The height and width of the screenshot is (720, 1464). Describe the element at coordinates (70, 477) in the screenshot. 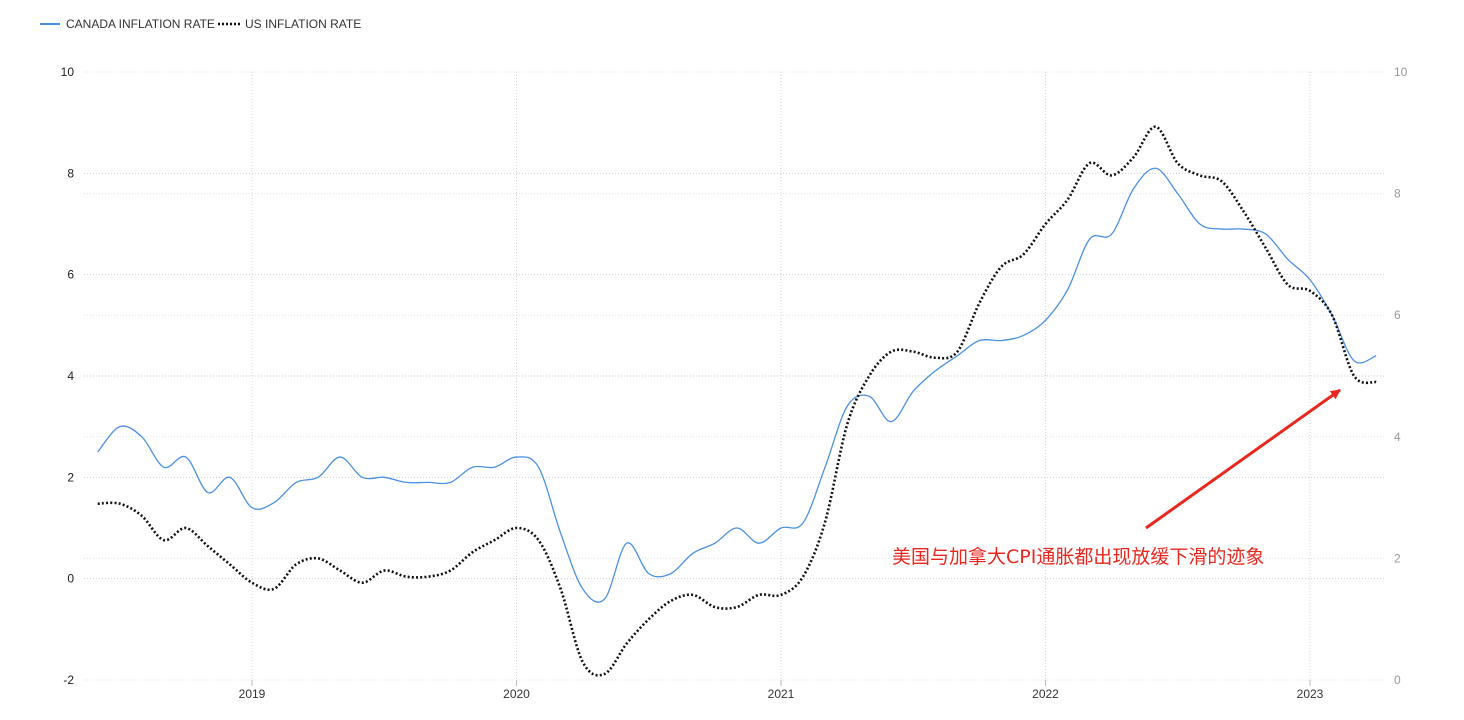

I see `left-tick-label: 2` at that location.